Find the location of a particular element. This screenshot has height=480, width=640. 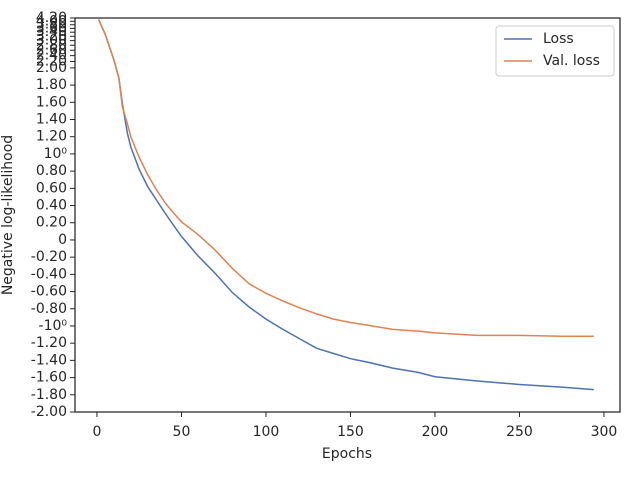

y-tick-label: 3.40 is located at coordinates (51, 32).